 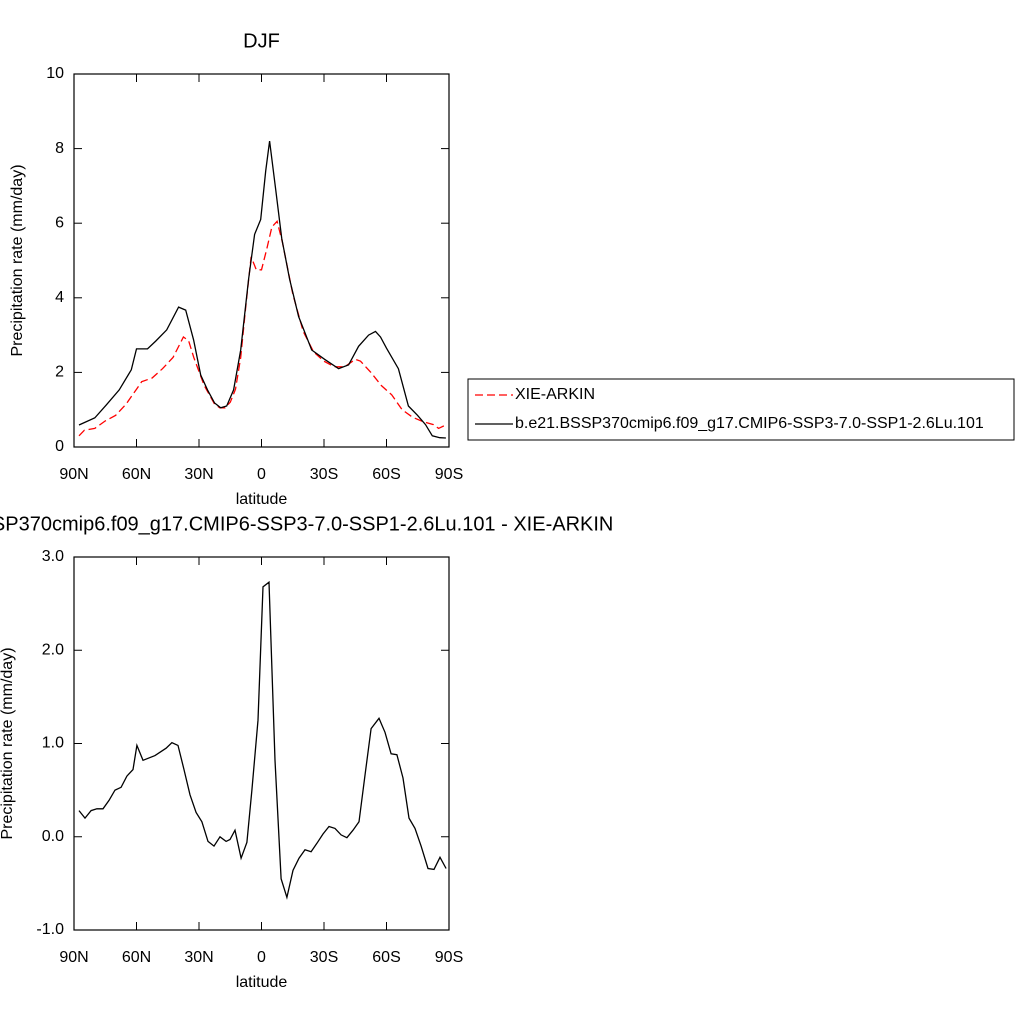 What do you see at coordinates (555, 394) in the screenshot?
I see `legend-label: XIE-ARKIN` at bounding box center [555, 394].